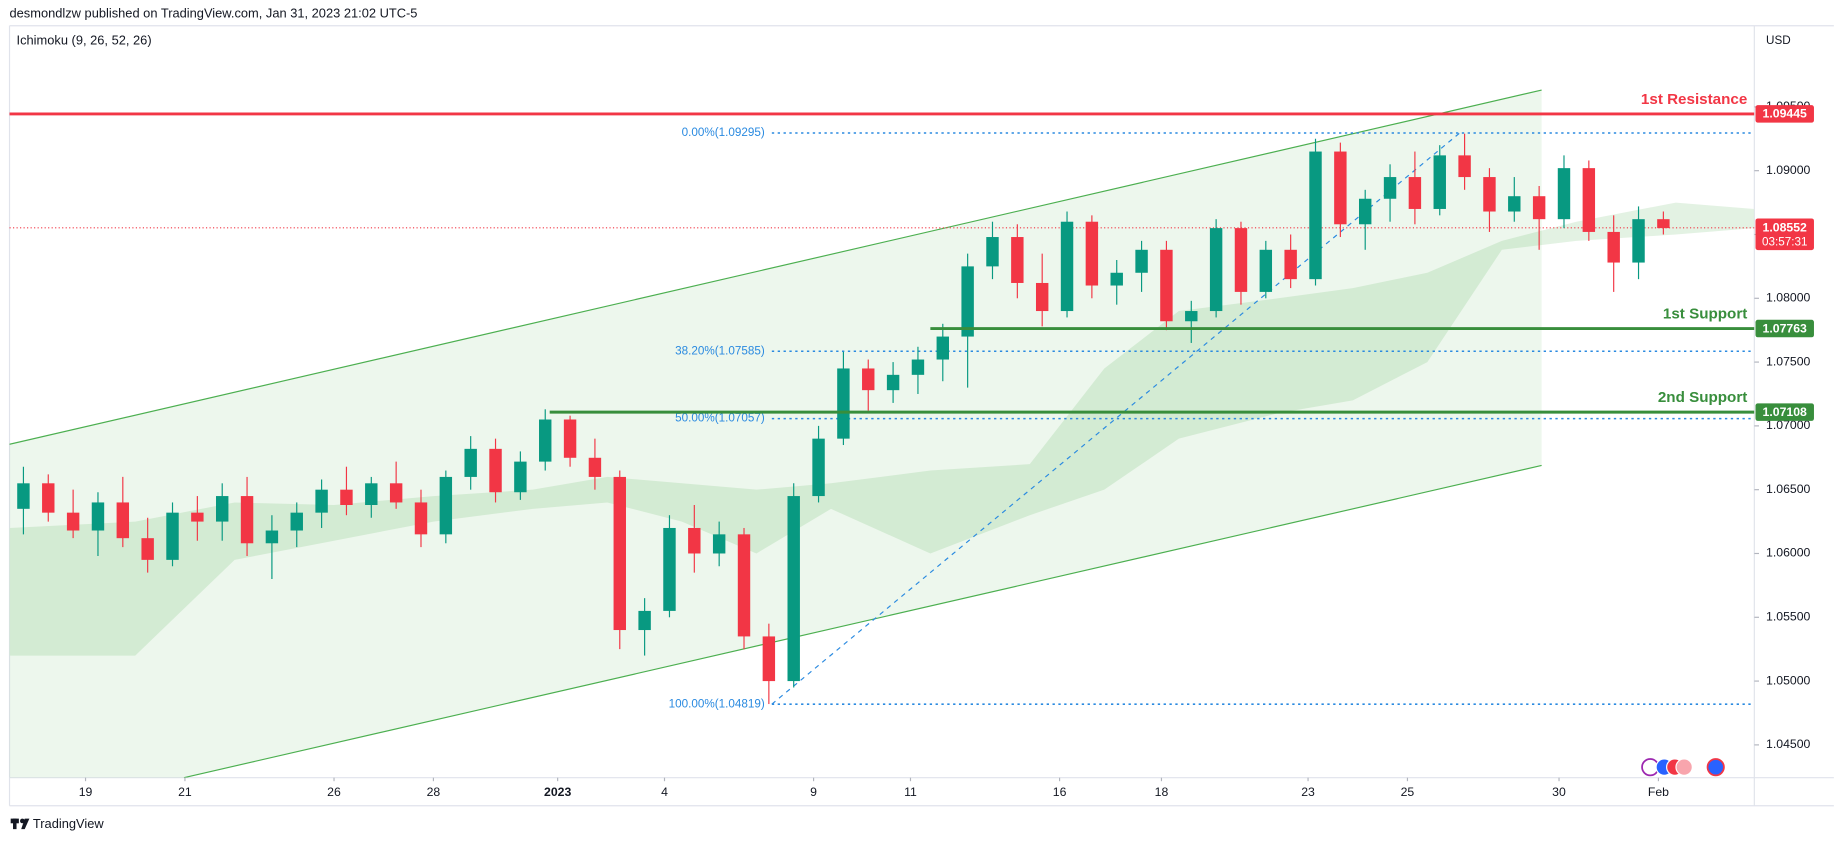 The width and height of the screenshot is (1834, 842). What do you see at coordinates (1683, 767) in the screenshot?
I see `indicator-icons` at bounding box center [1683, 767].